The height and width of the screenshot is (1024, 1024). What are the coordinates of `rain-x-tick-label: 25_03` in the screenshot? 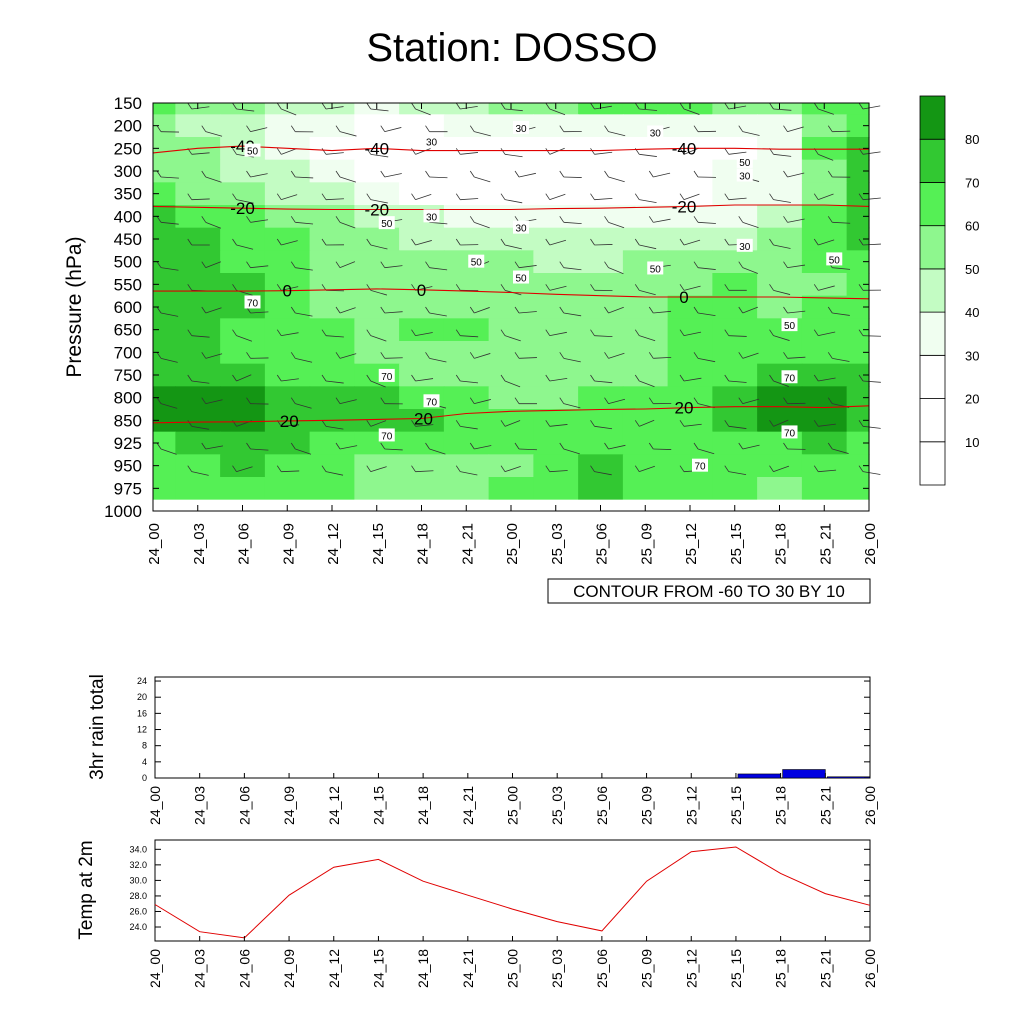 It's located at (557, 805).